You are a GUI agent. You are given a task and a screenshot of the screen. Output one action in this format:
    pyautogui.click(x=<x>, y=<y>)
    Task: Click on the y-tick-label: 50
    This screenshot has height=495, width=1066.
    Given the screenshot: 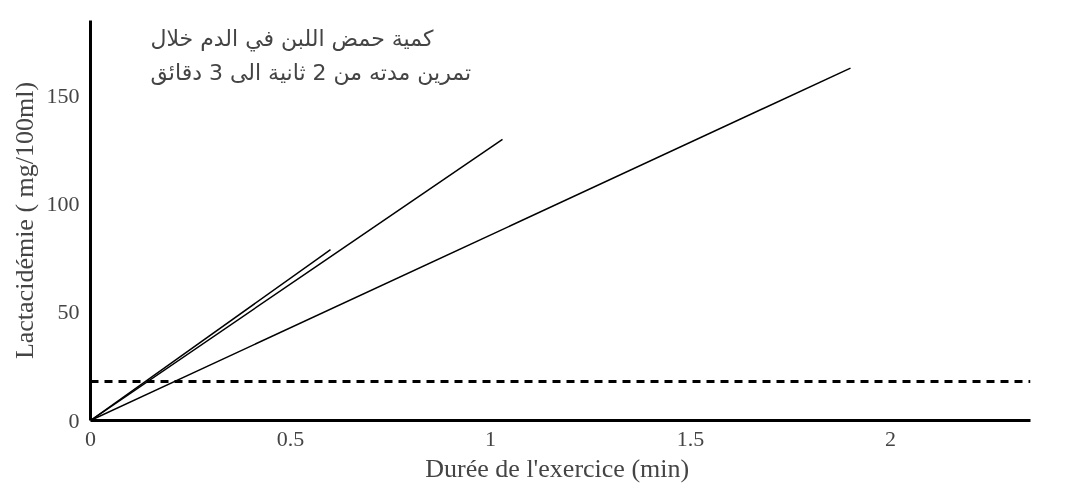 What is the action you would take?
    pyautogui.click(x=68, y=312)
    